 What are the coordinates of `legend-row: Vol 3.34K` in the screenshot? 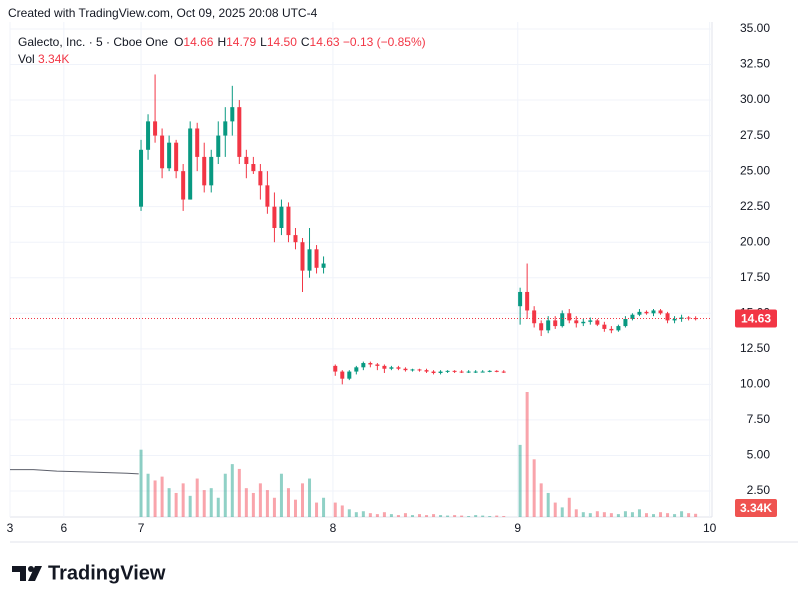 It's located at (222, 59).